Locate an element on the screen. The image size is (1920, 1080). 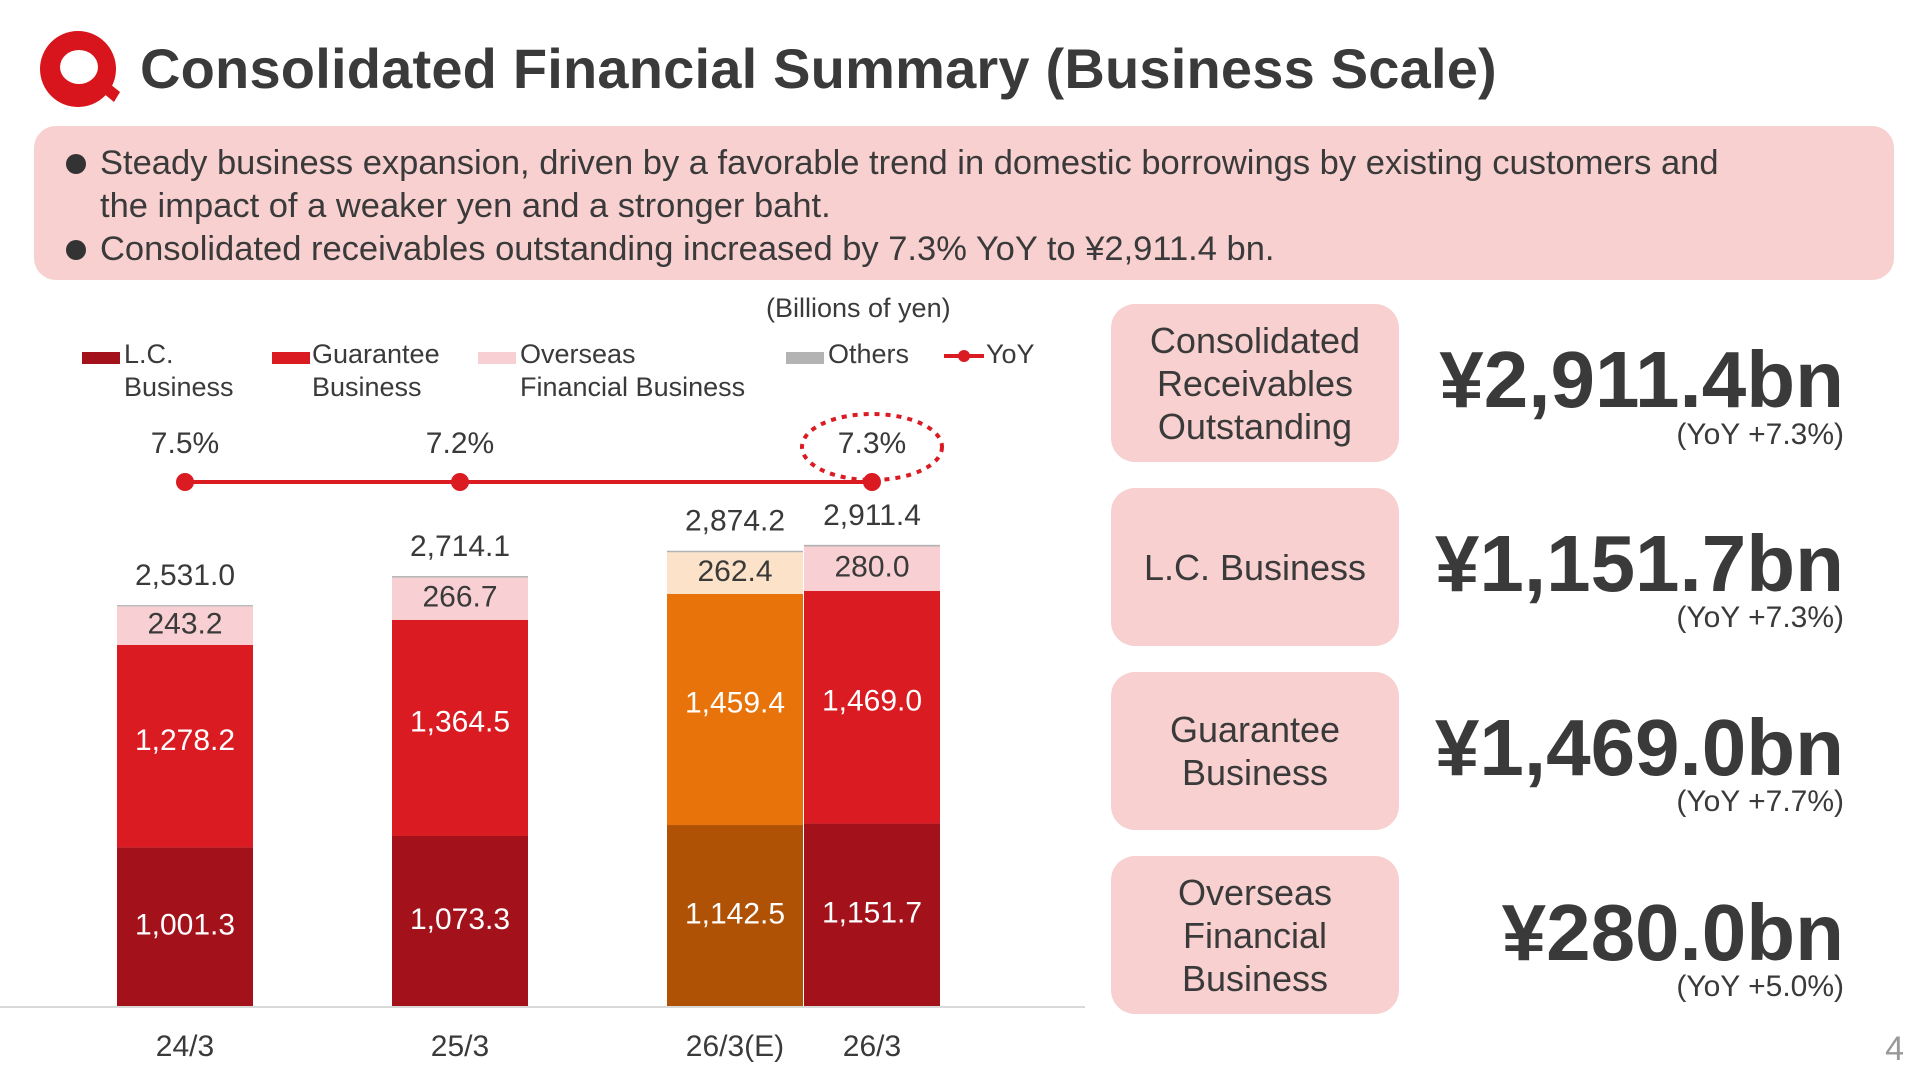
bar-others-263E is located at coordinates (735, 551).